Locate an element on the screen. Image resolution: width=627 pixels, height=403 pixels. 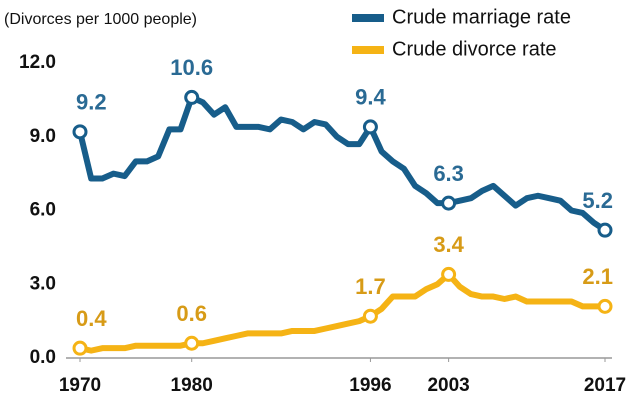
value-label: 6.3 is located at coordinates (448, 173).